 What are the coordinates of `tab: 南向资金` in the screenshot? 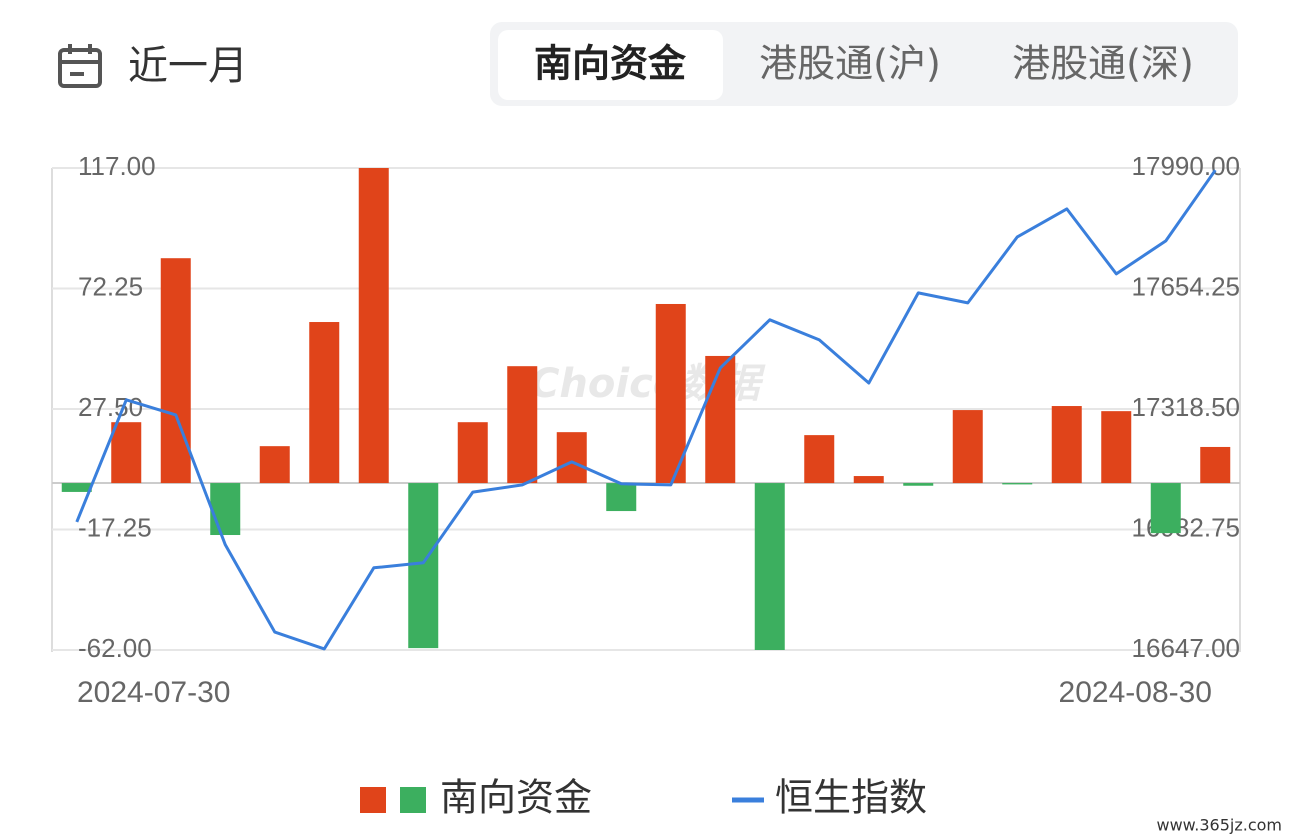 It's located at (610, 64).